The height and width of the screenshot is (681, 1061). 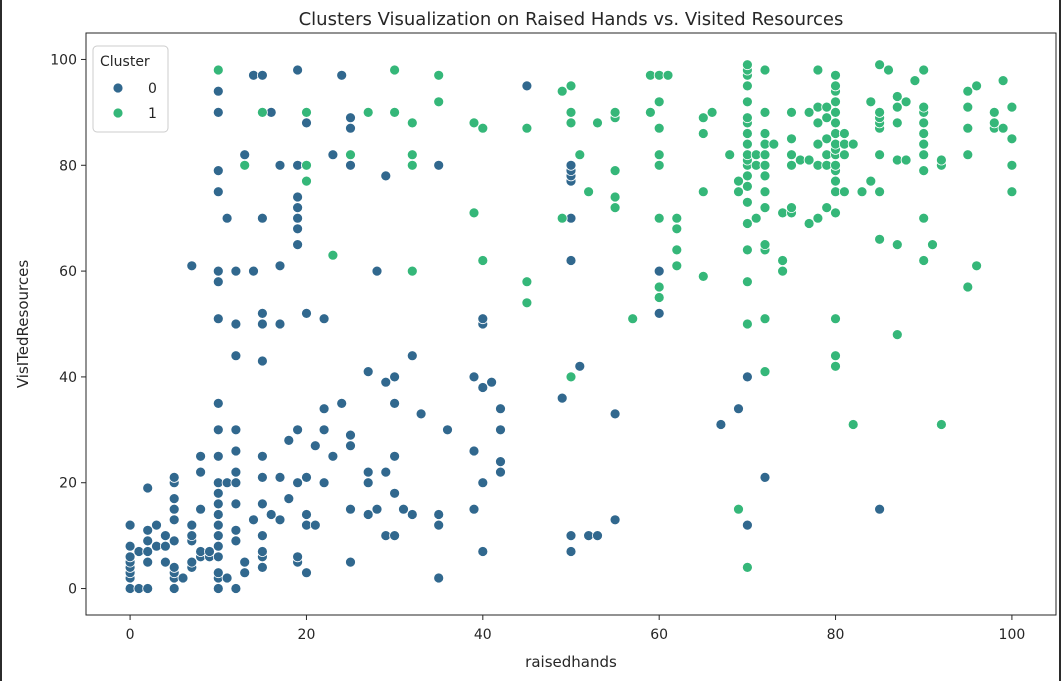 I want to click on x-tick-label: 80, so click(x=836, y=635).